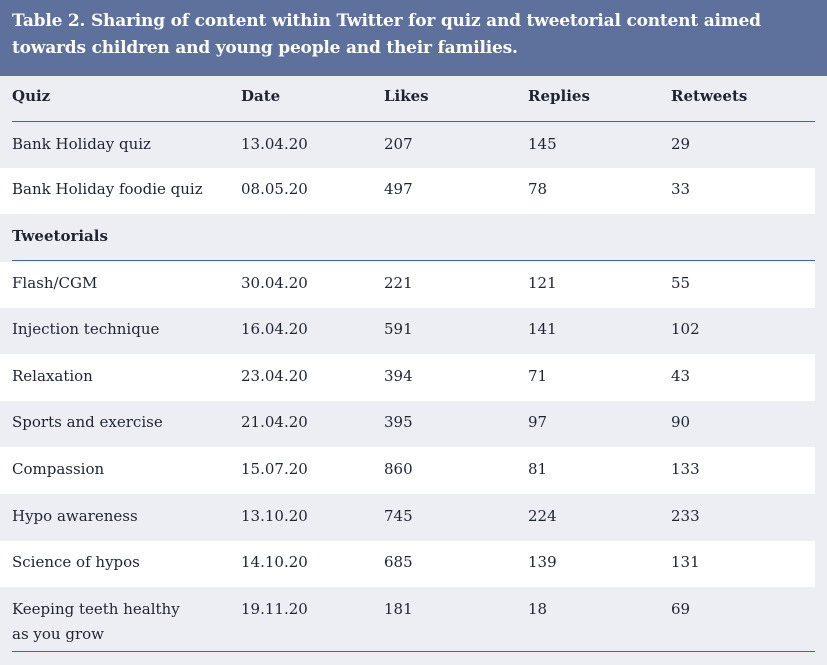 The width and height of the screenshot is (827, 665). Describe the element at coordinates (274, 189) in the screenshot. I see `cell-date: 08.05.20` at that location.